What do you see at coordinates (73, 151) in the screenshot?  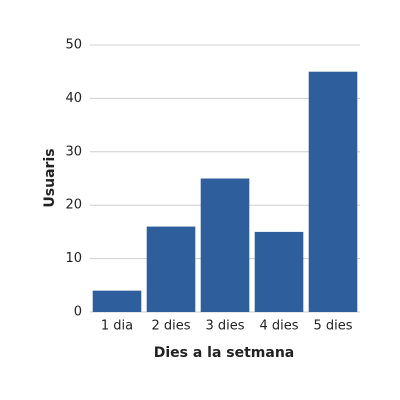 I see `y-tick-label: 30` at bounding box center [73, 151].